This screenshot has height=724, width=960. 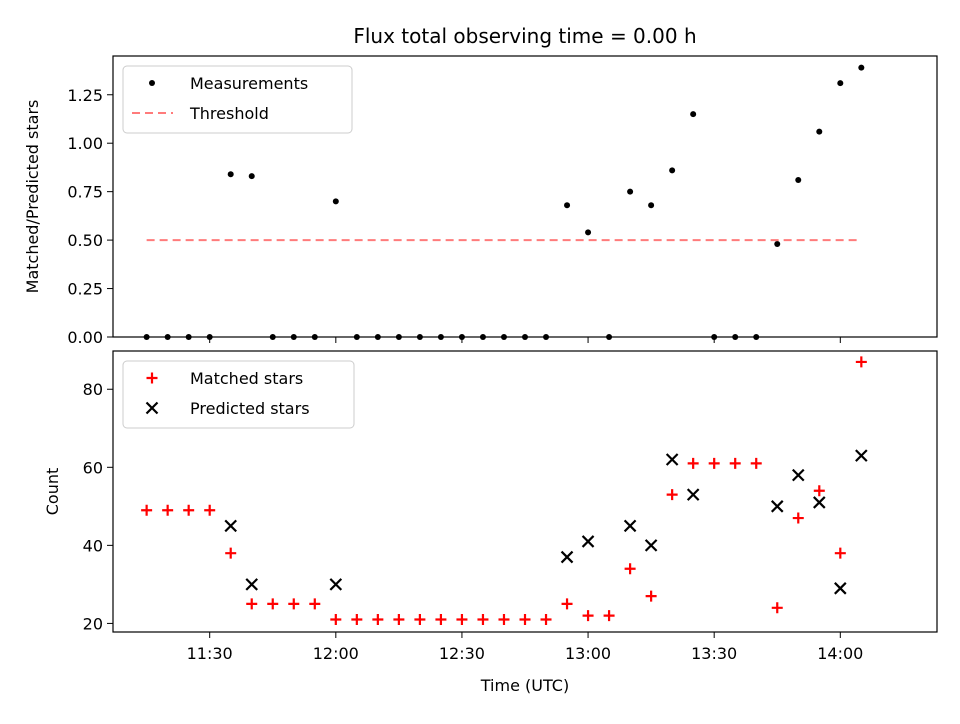 I want to click on count-y-tick-label: 40, so click(x=93, y=545).